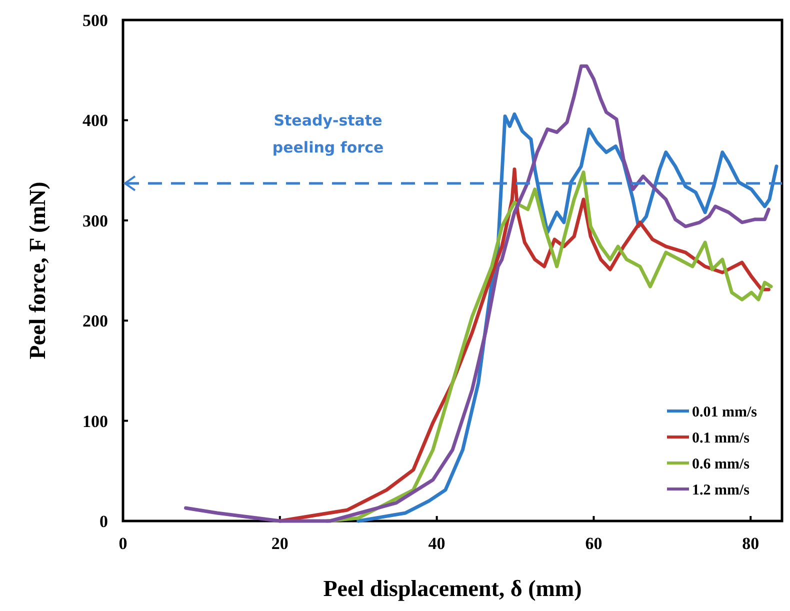 The width and height of the screenshot is (790, 611). Describe the element at coordinates (95, 421) in the screenshot. I see `y-tick-label: 100` at that location.